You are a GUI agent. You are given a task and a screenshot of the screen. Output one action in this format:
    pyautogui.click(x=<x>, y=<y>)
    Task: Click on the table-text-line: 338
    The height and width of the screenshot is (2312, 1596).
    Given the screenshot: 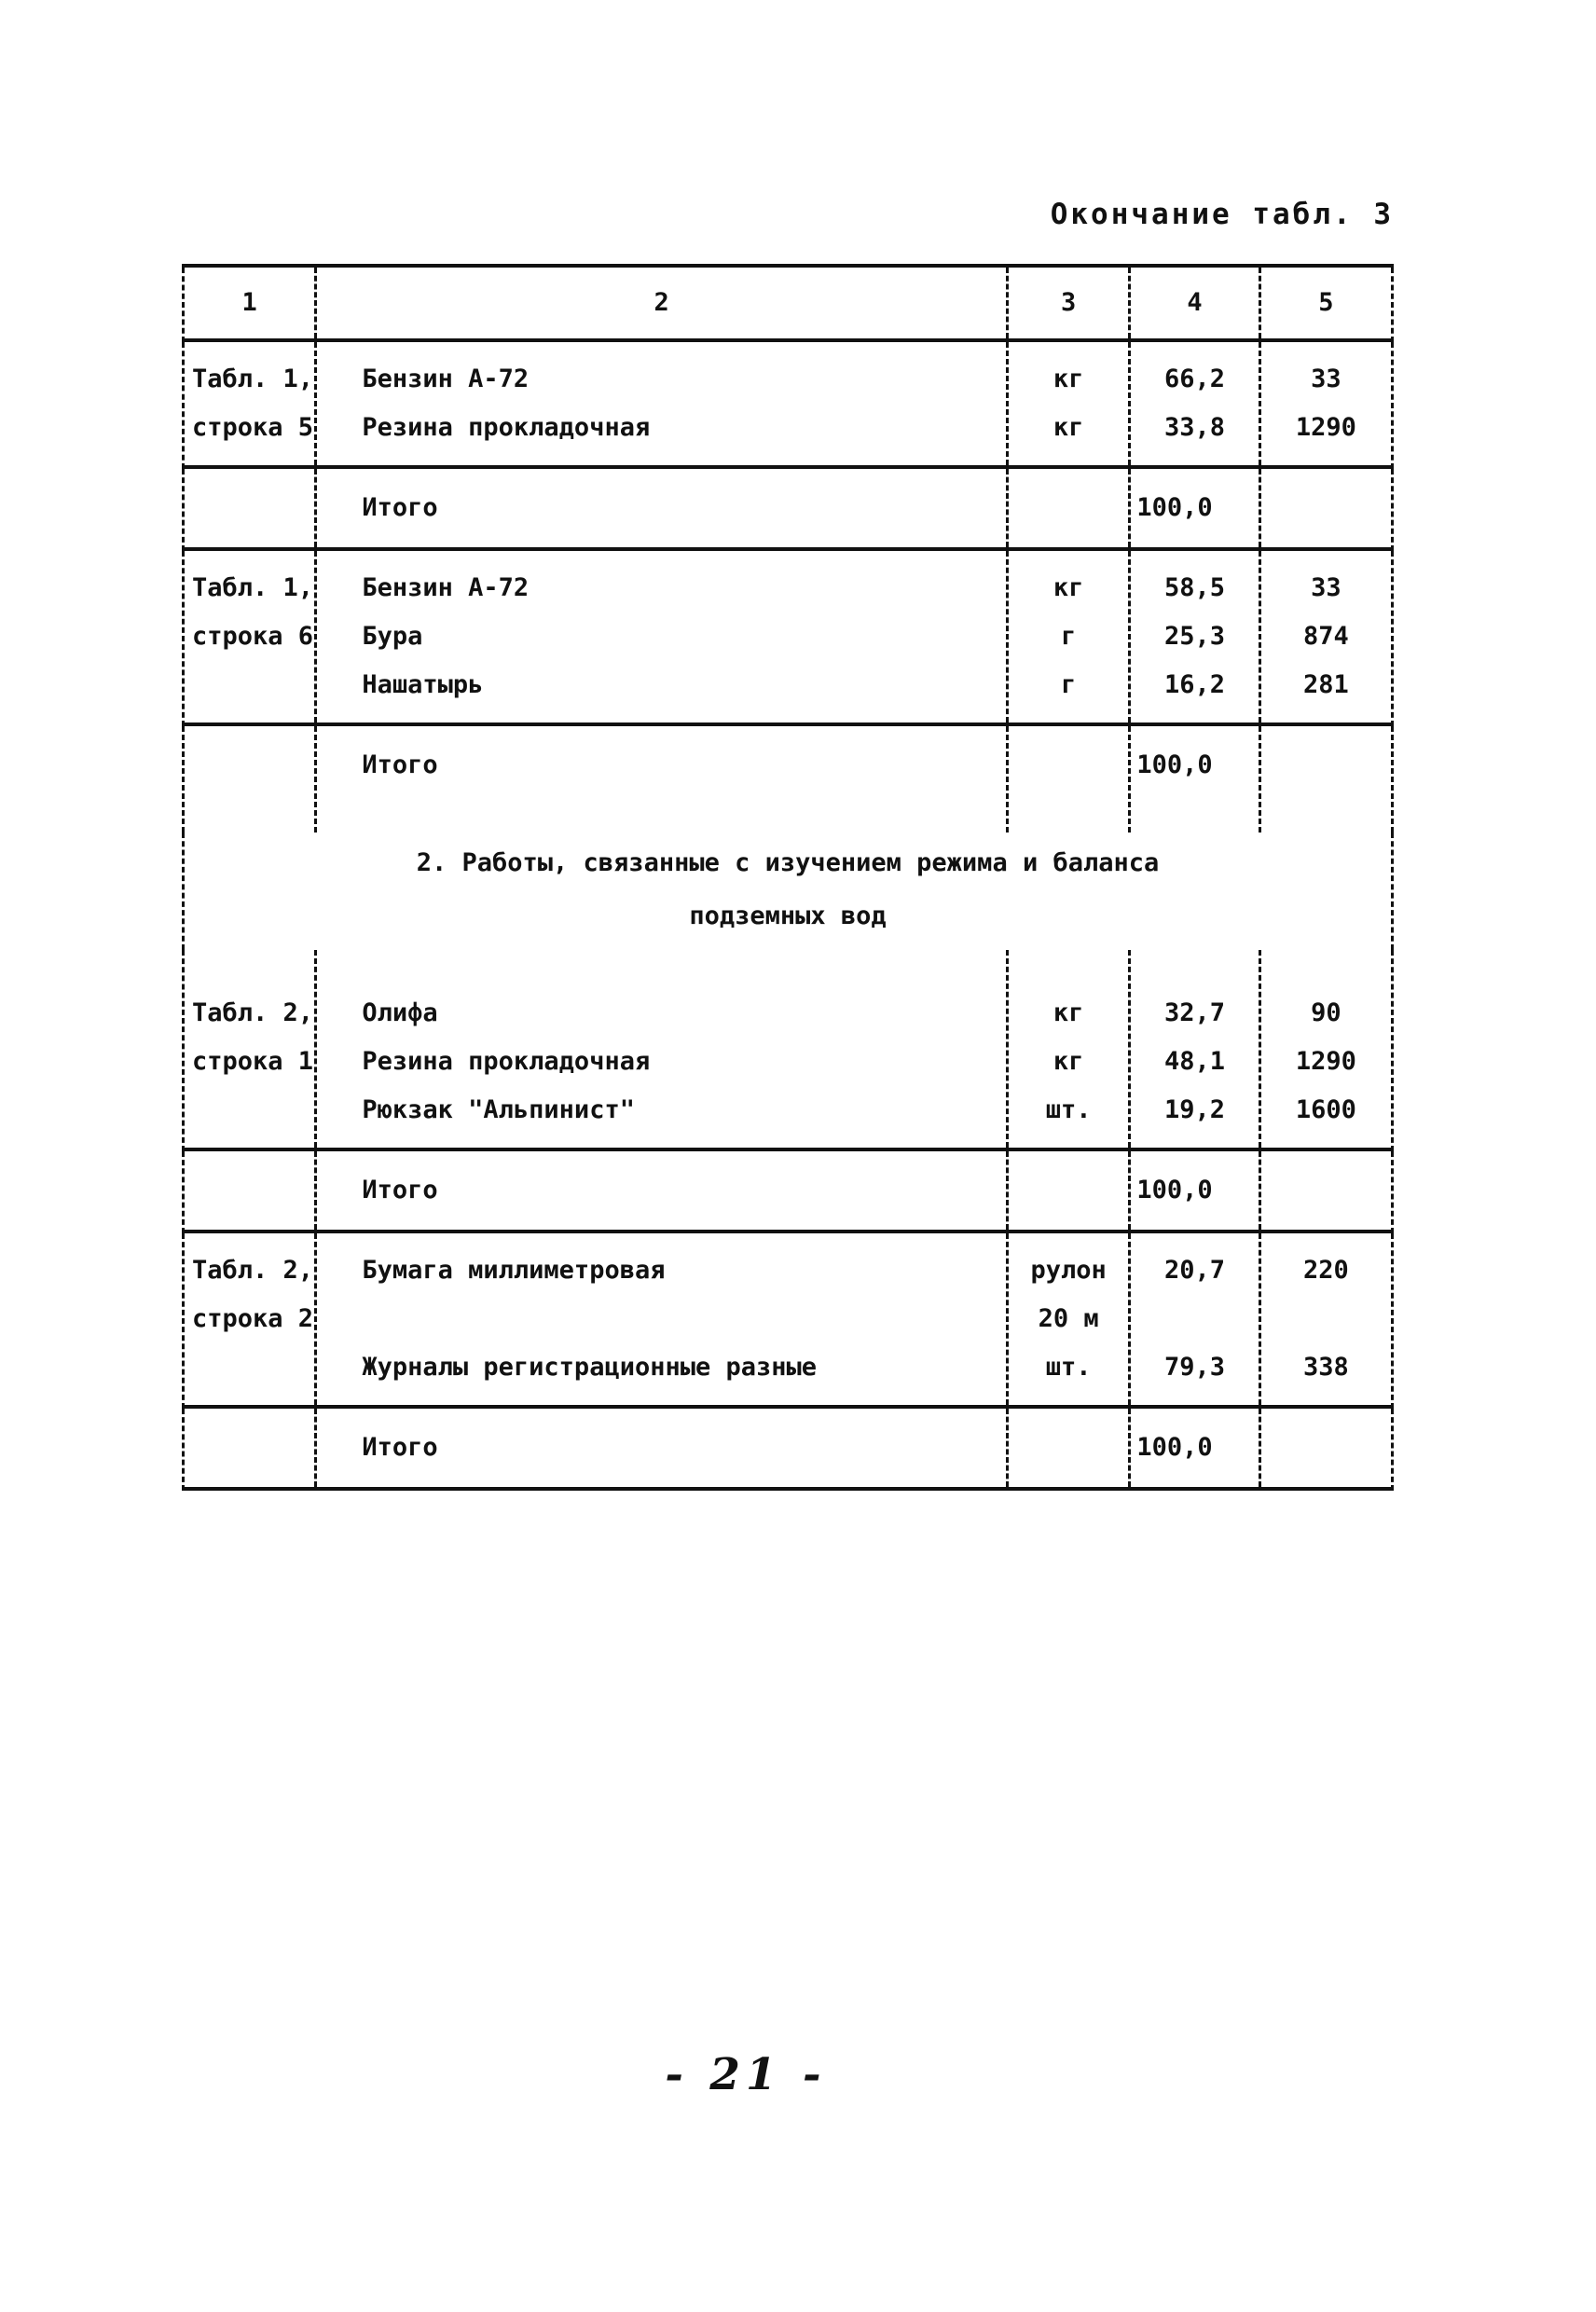 What is the action you would take?
    pyautogui.click(x=1325, y=1367)
    